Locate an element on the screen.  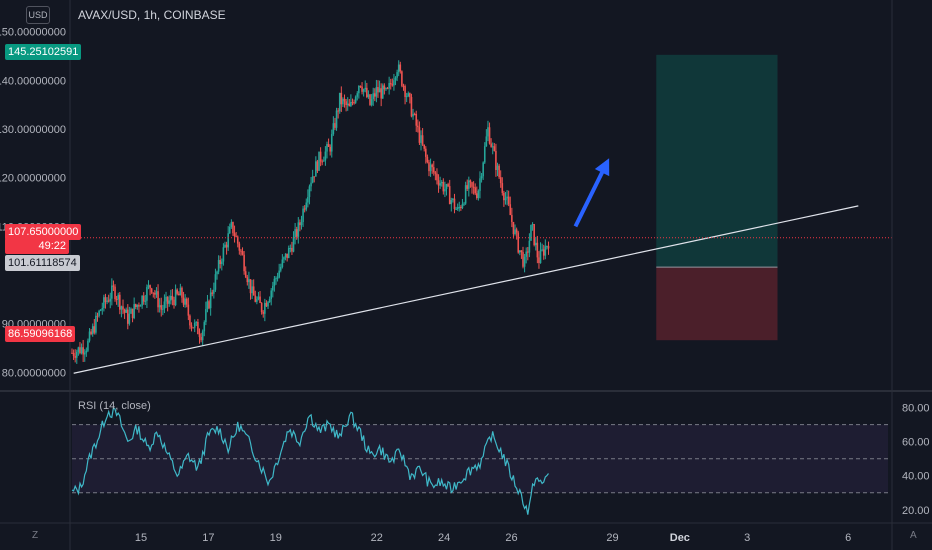
currency-selector: USD is located at coordinates (38, 15).